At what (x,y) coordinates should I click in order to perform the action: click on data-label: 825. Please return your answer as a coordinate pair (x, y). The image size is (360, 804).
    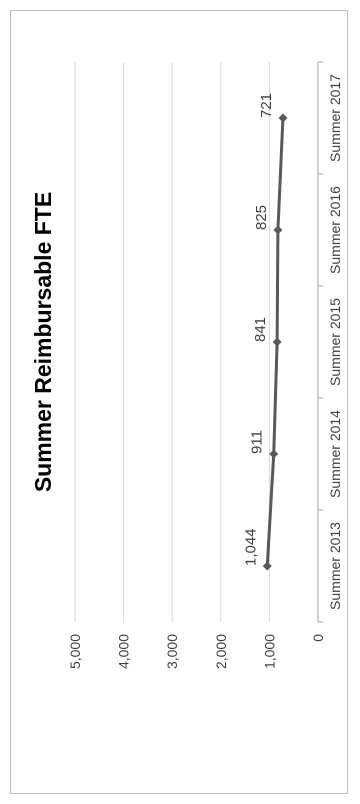
    Looking at the image, I should click on (261, 217).